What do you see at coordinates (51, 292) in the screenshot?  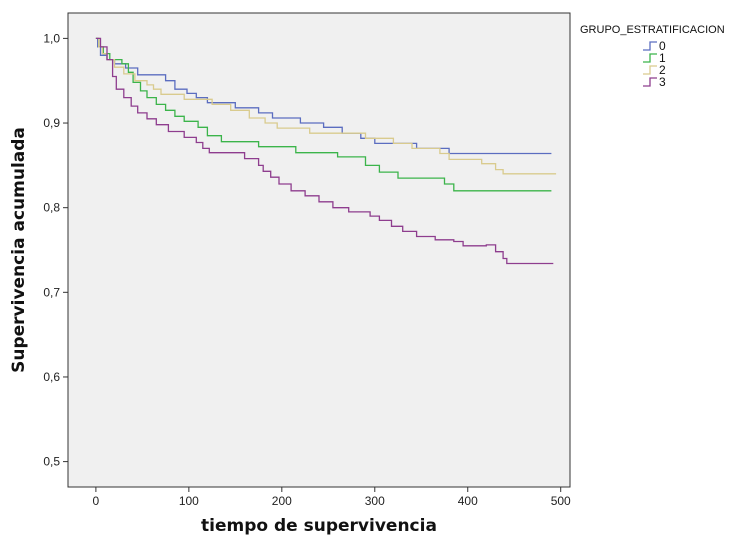 I see `y-tick-label: 0,7` at bounding box center [51, 292].